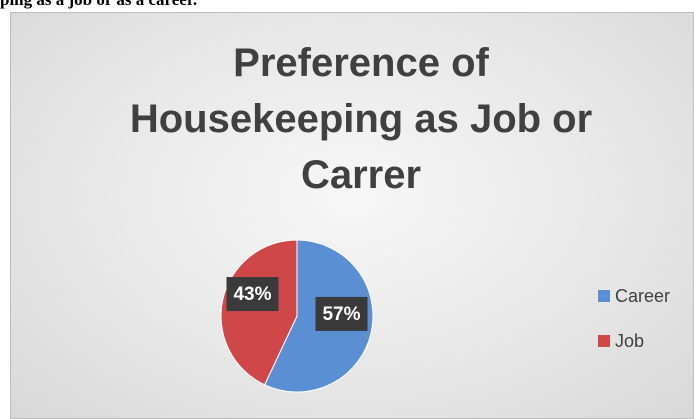 This screenshot has height=419, width=694. Describe the element at coordinates (642, 296) in the screenshot. I see `legend-label: Career` at that location.